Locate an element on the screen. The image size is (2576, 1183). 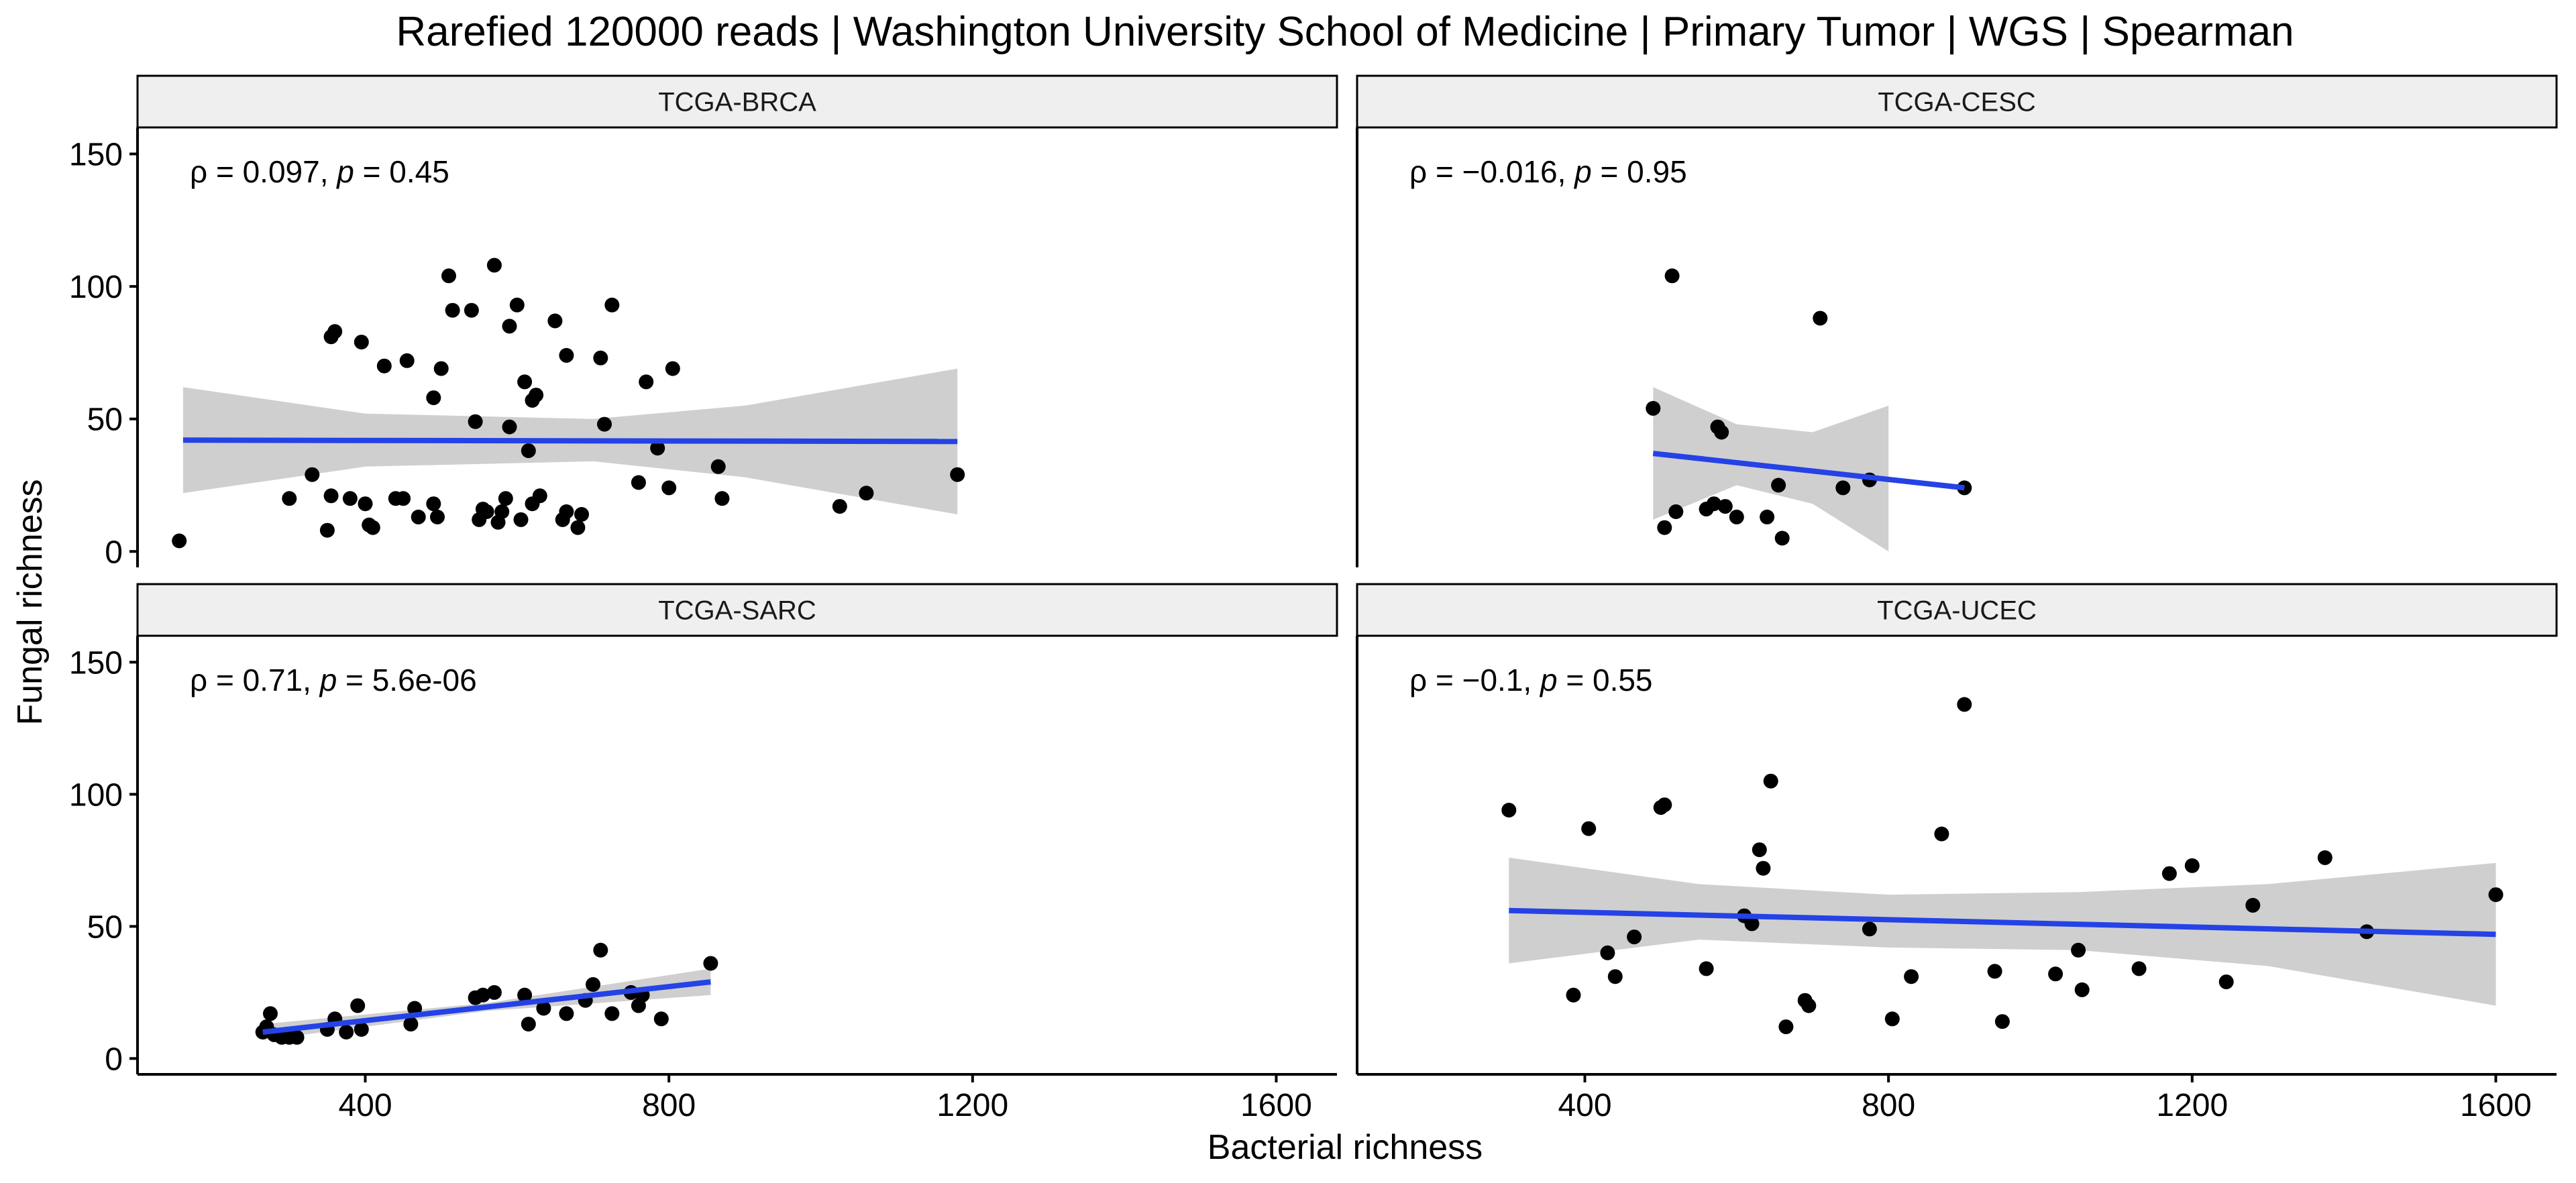
facet-strip-label: TCGA-CESC is located at coordinates (1957, 102).